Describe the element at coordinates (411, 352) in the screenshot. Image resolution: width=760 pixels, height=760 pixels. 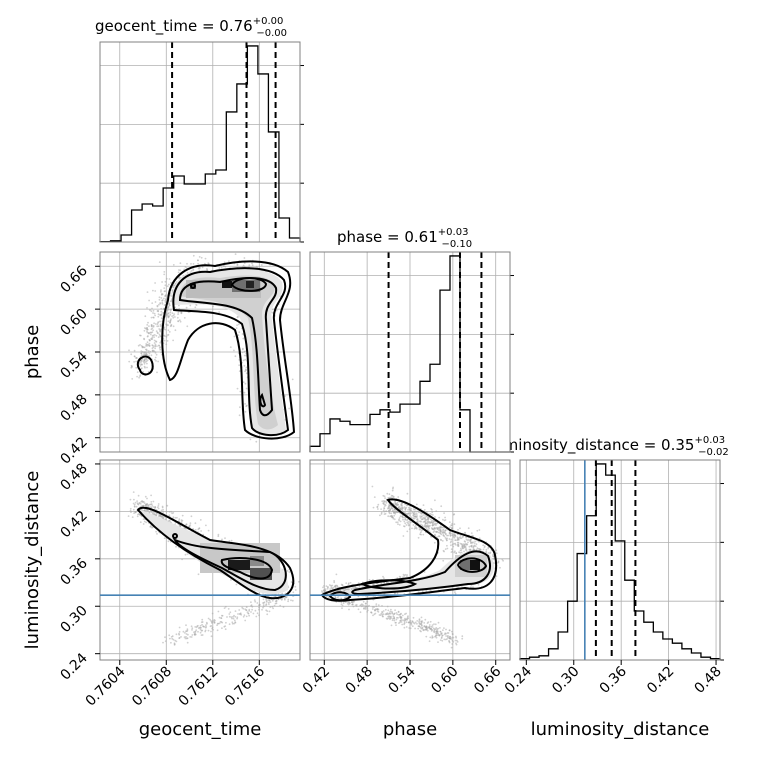
I see `panel-hist-phase` at that location.